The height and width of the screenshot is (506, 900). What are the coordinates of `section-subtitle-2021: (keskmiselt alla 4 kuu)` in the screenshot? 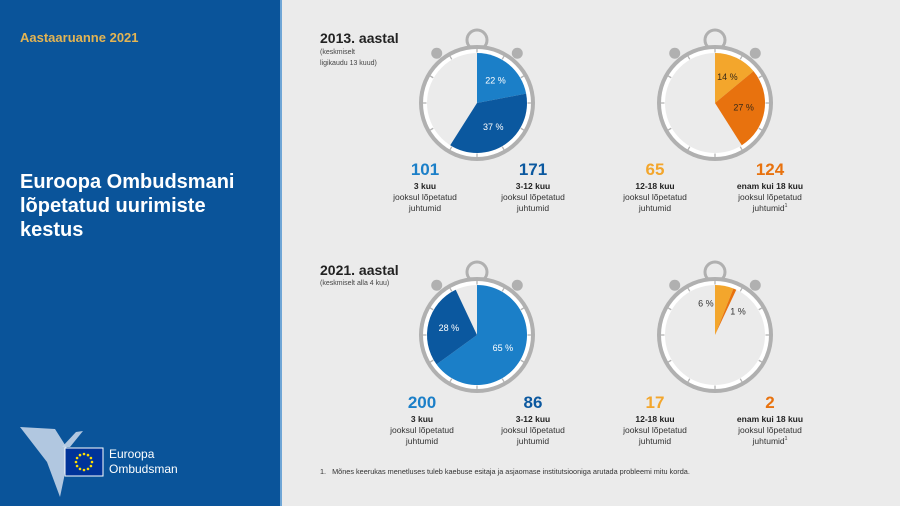 It's located at (354, 283).